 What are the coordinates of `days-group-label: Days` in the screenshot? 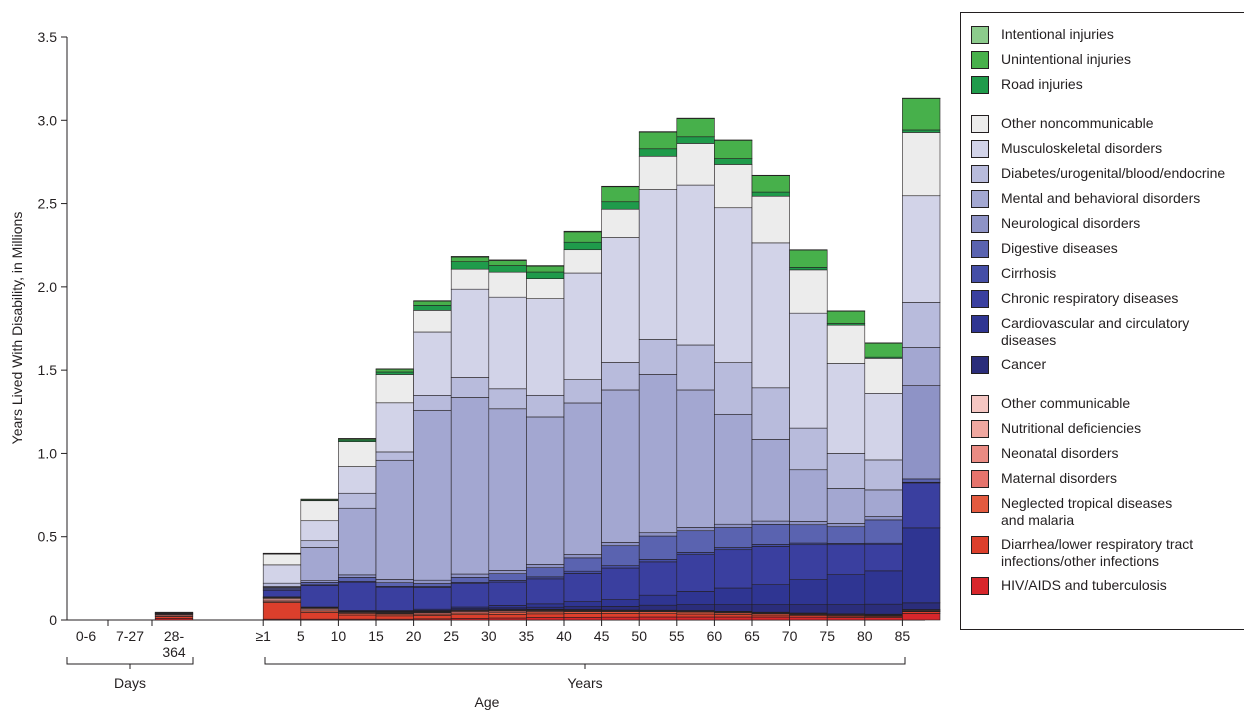 It's located at (130, 683).